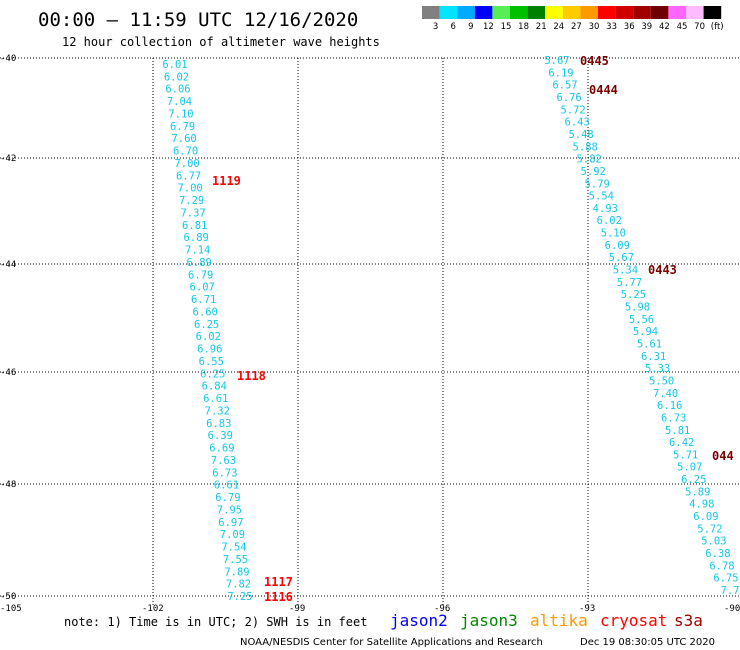 This screenshot has width=740, height=650. What do you see at coordinates (183, 139) in the screenshot?
I see `wave-height-value: 7.60` at bounding box center [183, 139].